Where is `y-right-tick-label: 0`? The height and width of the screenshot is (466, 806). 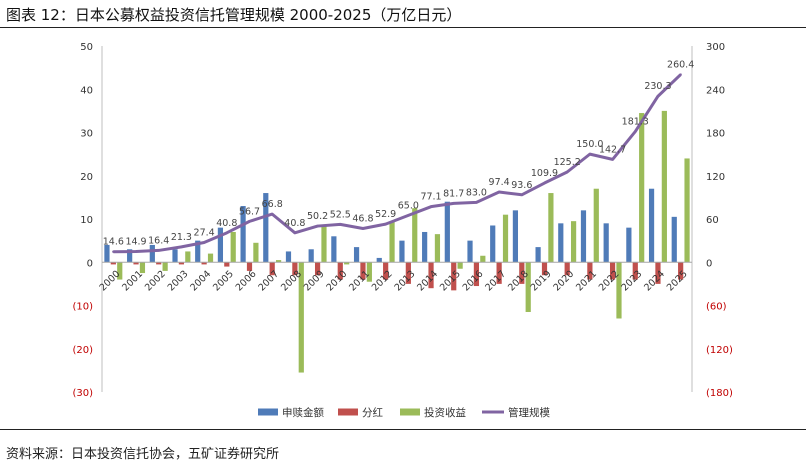
y-right-tick-label: 0 is located at coordinates (709, 263).